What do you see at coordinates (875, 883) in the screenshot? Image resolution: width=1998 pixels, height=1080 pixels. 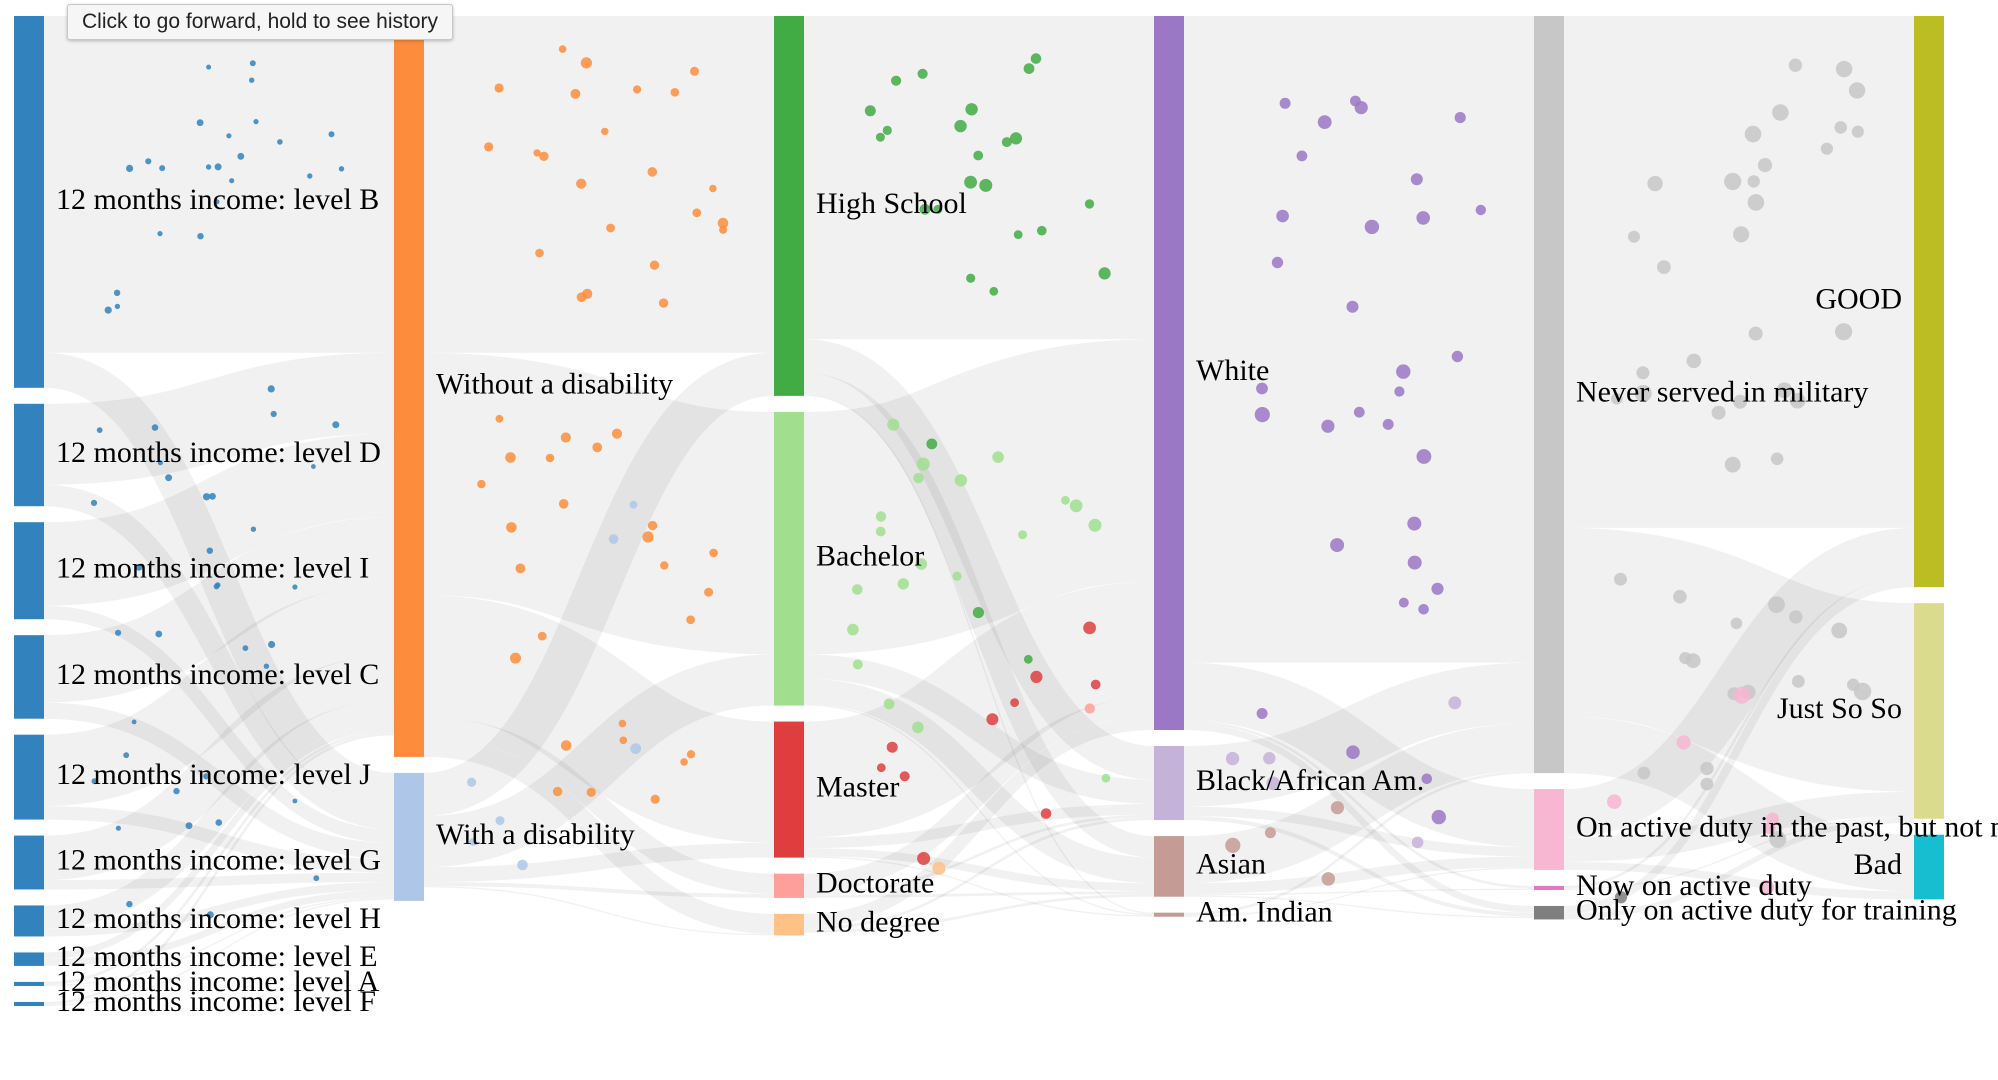 I see `node-label: Doctorate` at bounding box center [875, 883].